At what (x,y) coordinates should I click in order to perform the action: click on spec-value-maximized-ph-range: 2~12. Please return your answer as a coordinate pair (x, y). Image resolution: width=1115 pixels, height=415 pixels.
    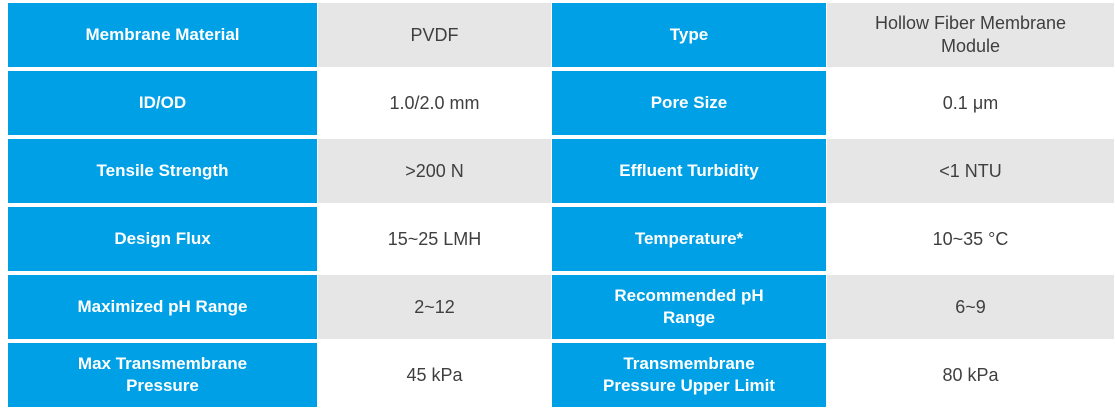
    Looking at the image, I should click on (434, 307).